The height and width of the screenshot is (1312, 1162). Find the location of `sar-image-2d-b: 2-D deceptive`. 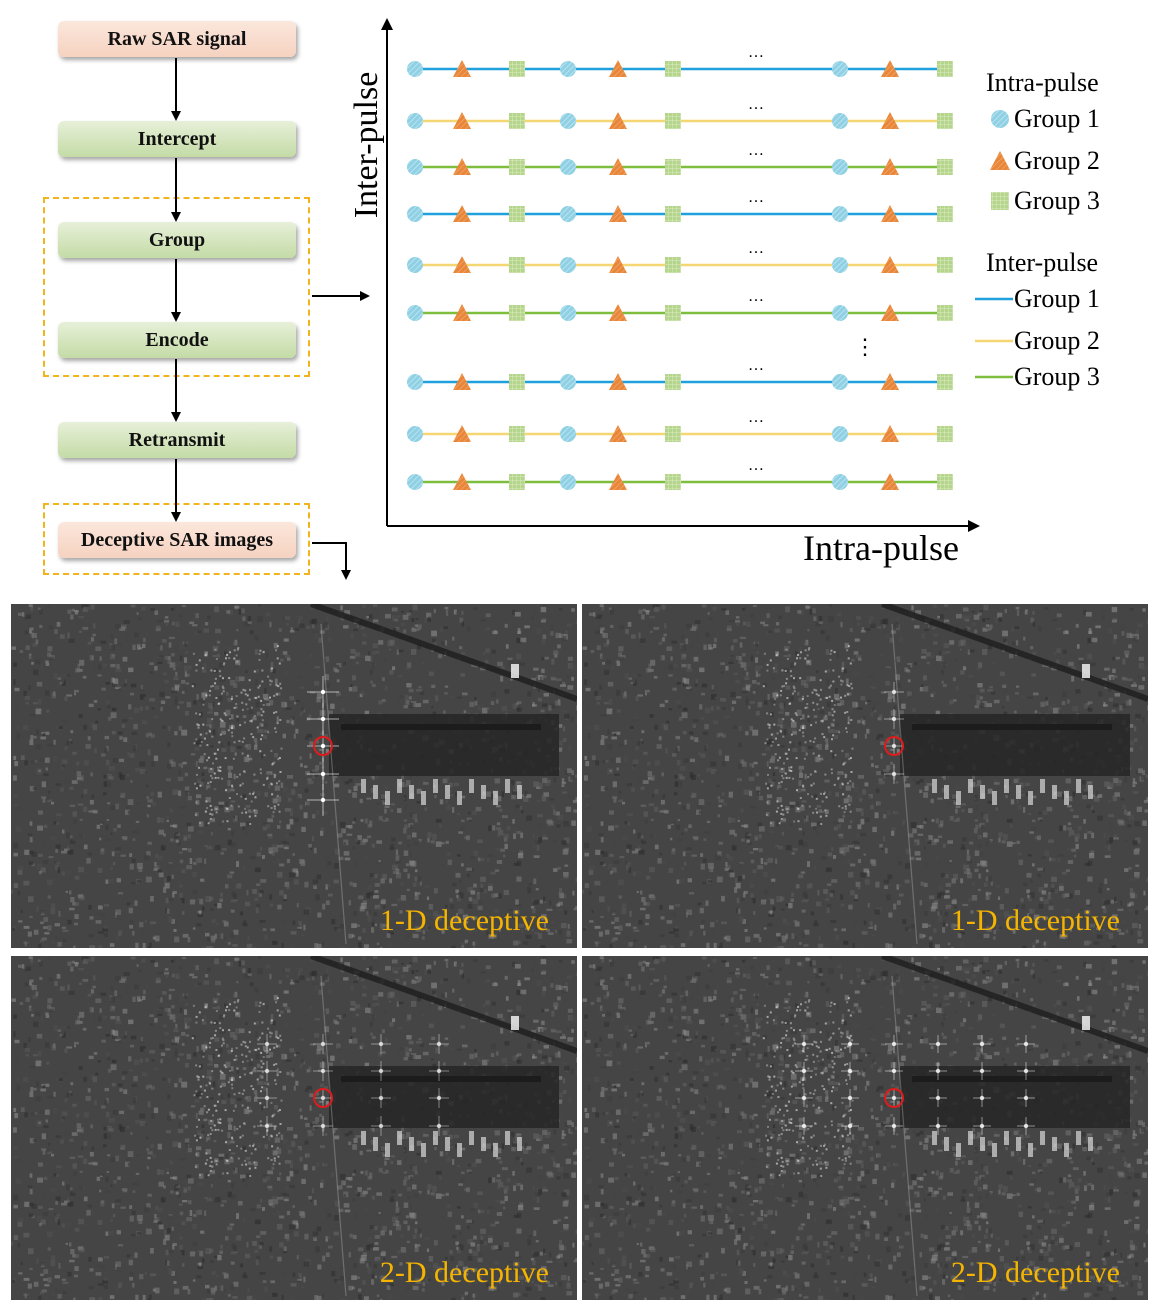

sar-image-2d-b: 2-D deceptive is located at coordinates (865, 1128).